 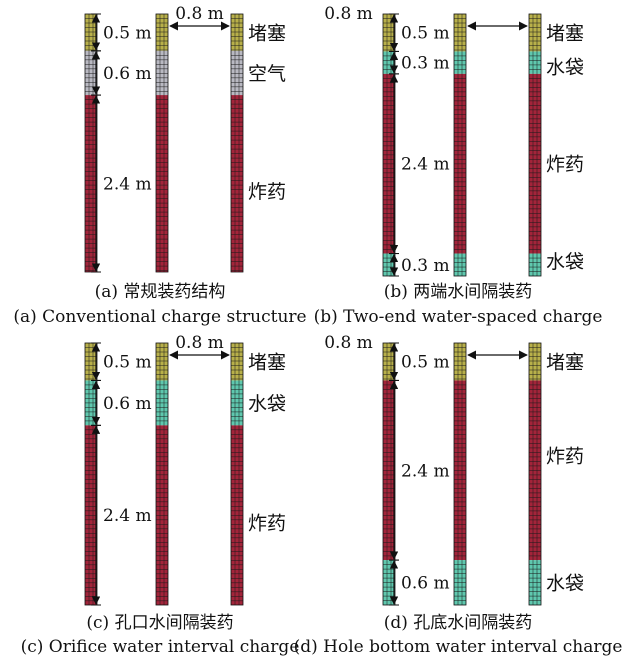 I want to click on caption-chinese: (b) 两端水间隔装药, so click(x=458, y=292).